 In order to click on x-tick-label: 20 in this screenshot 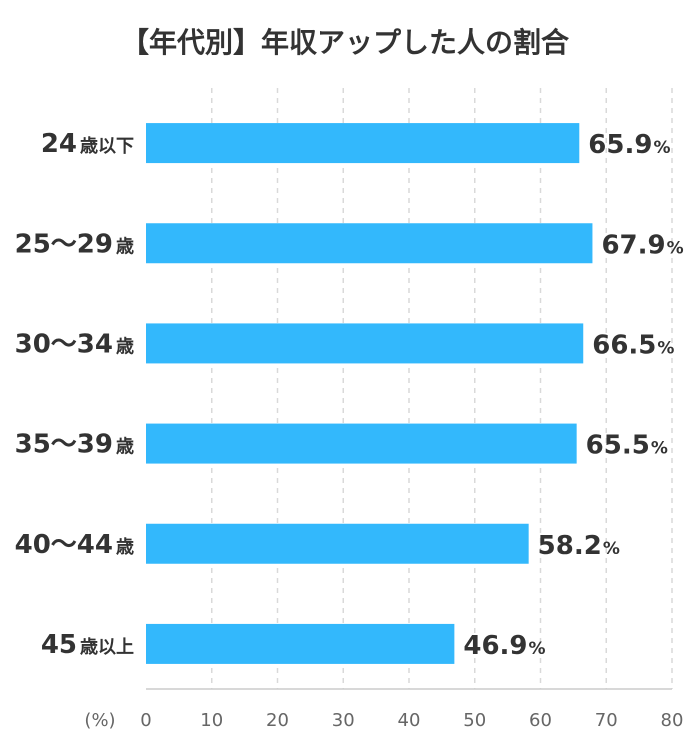, I will do `click(277, 720)`.